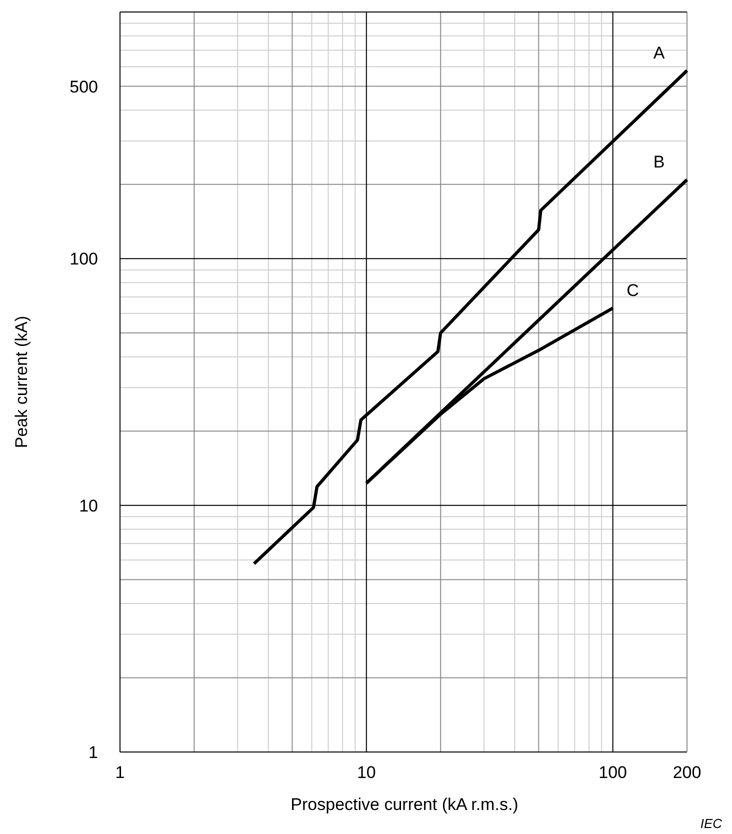 This screenshot has width=732, height=834. What do you see at coordinates (84, 259) in the screenshot?
I see `y-tick-label: 100` at bounding box center [84, 259].